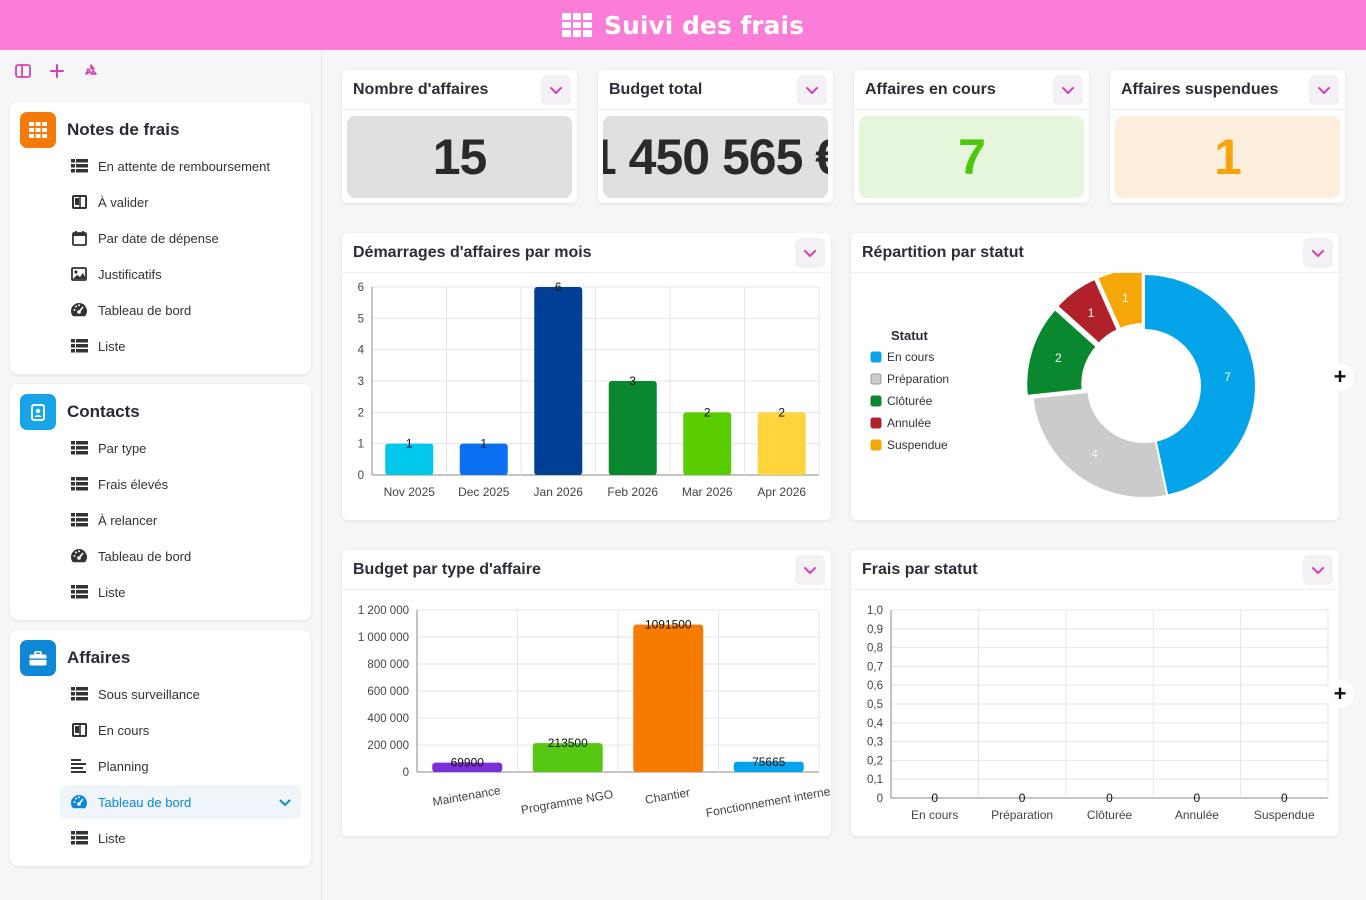 Image resolution: width=1366 pixels, height=900 pixels. What do you see at coordinates (180, 730) in the screenshot?
I see `sidebar-item: En cours` at bounding box center [180, 730].